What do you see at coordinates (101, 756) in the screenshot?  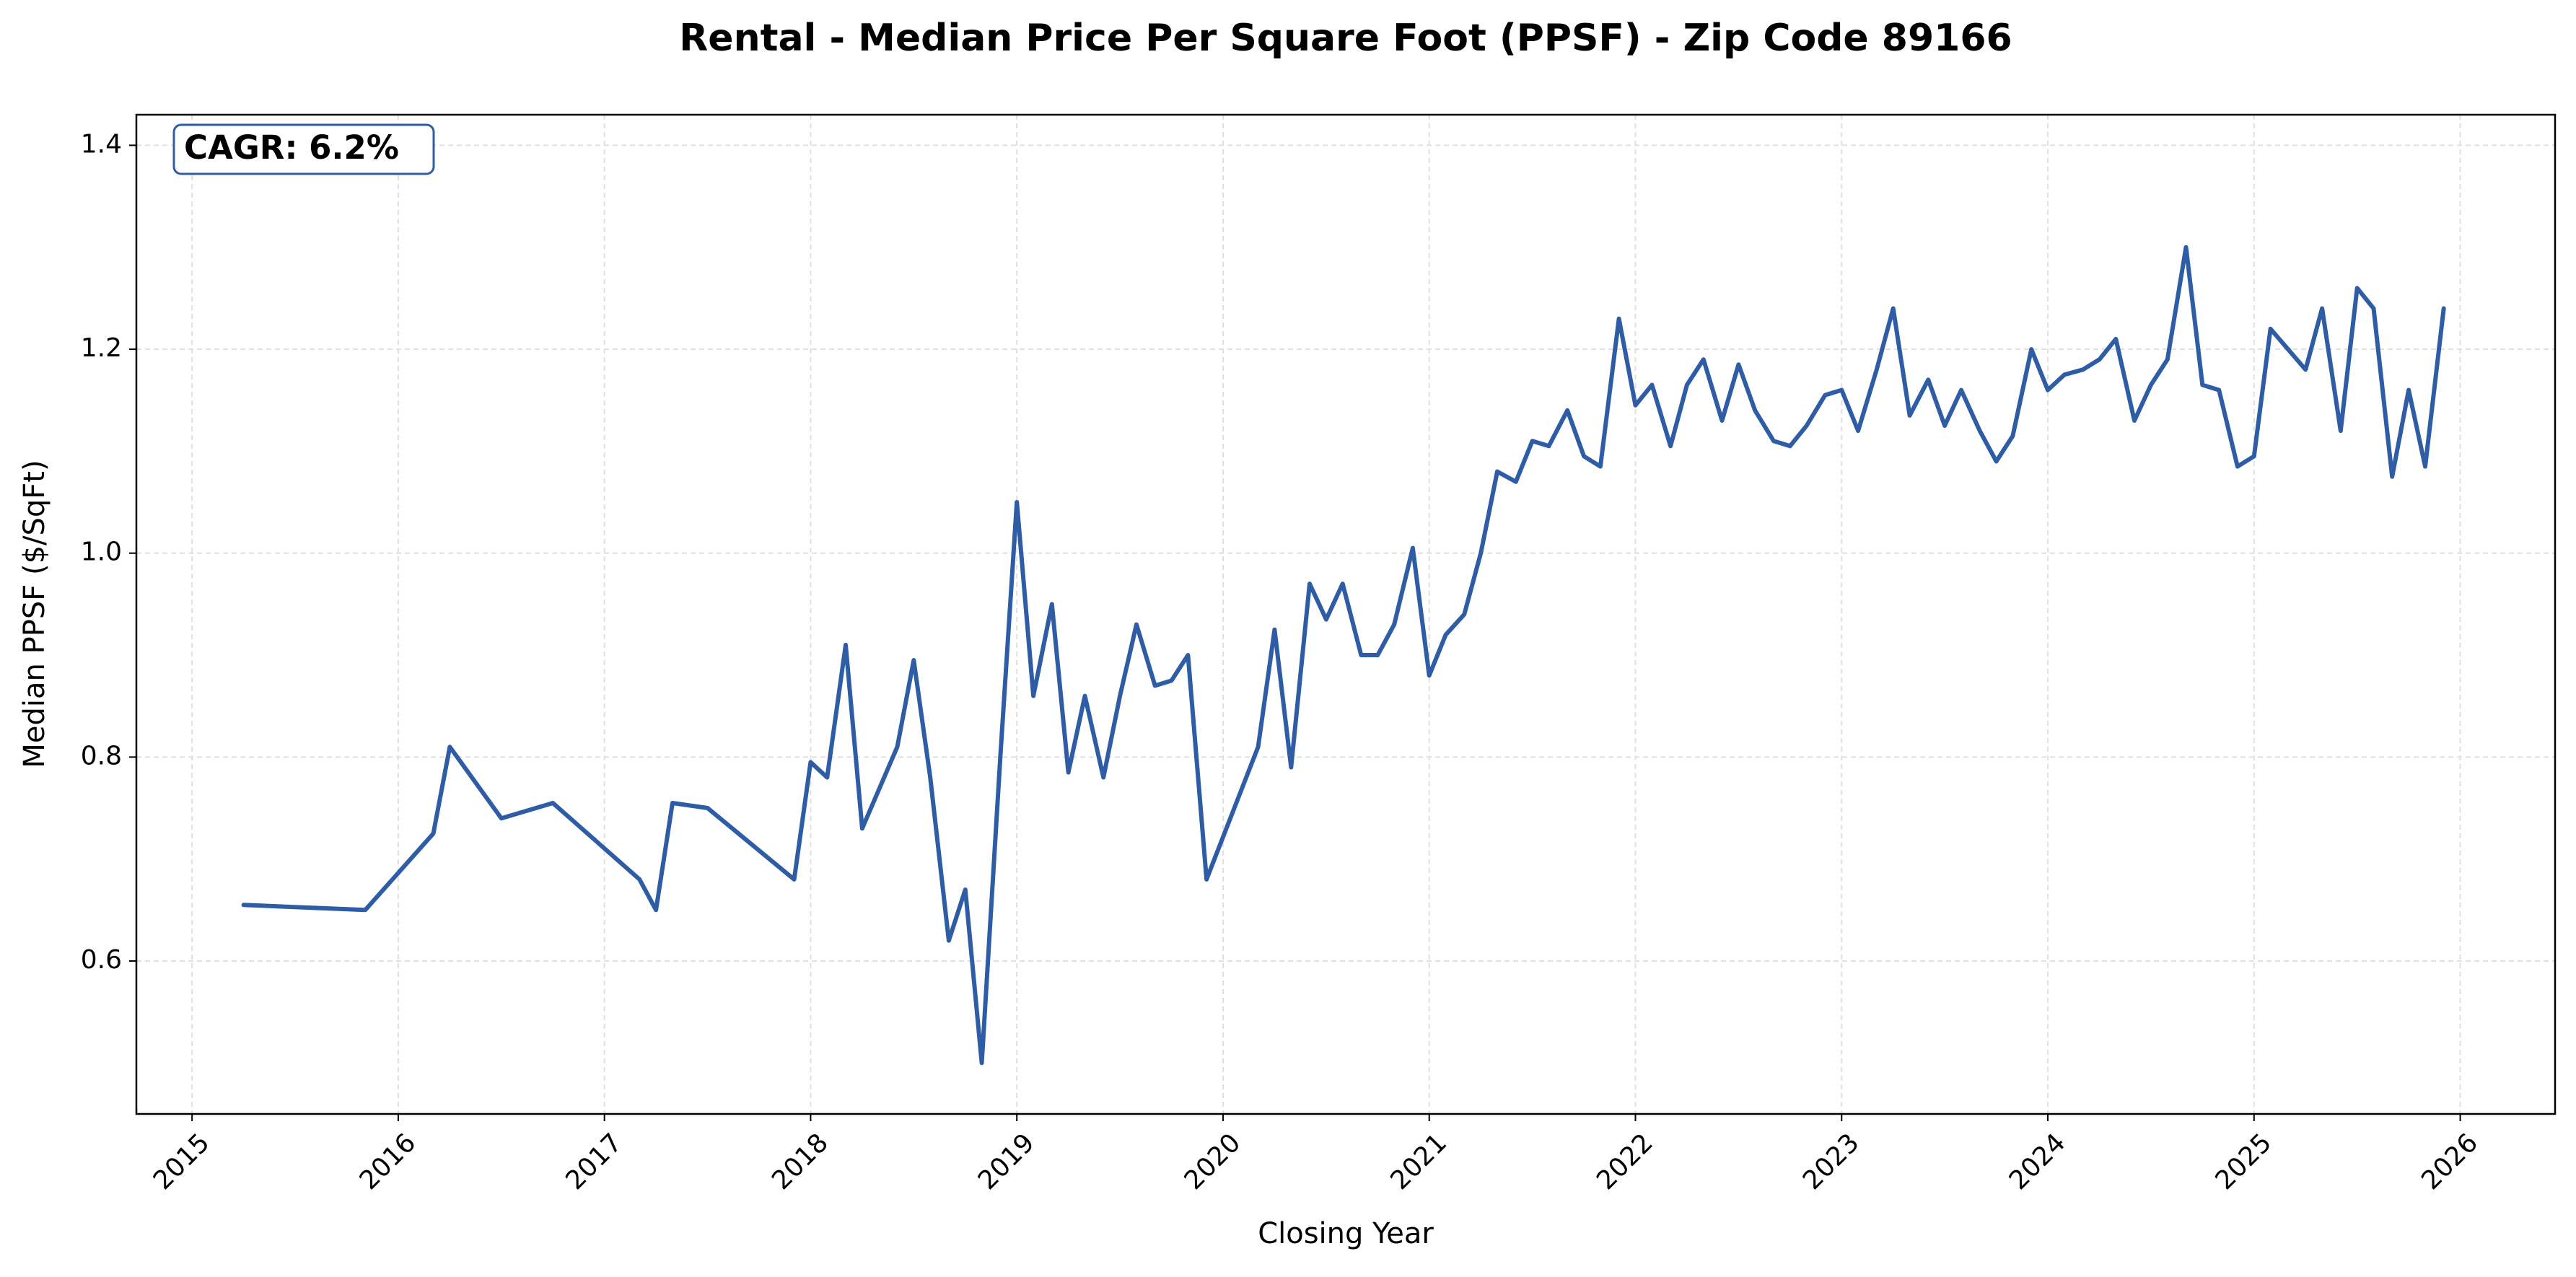 I see `y-tick-label: 0.8` at bounding box center [101, 756].